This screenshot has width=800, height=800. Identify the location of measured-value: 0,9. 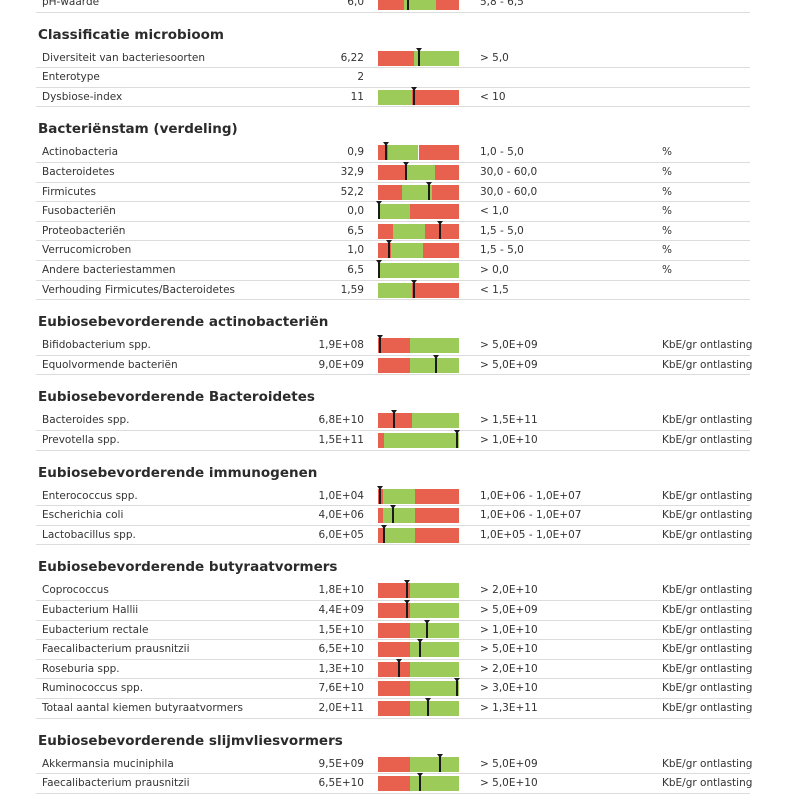
(355, 152).